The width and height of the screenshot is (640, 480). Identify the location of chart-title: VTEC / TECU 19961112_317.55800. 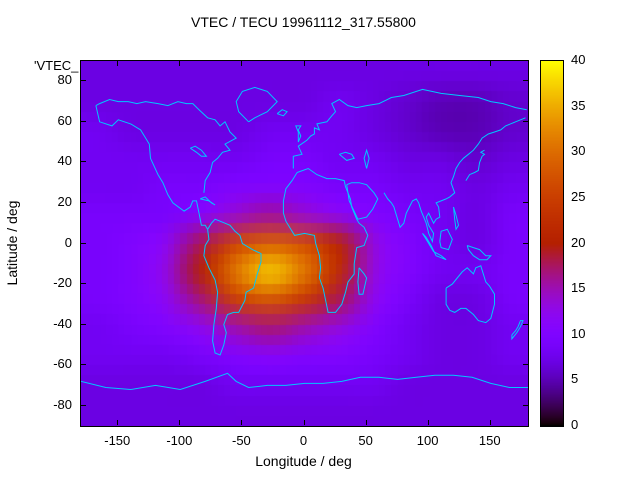
(303, 22).